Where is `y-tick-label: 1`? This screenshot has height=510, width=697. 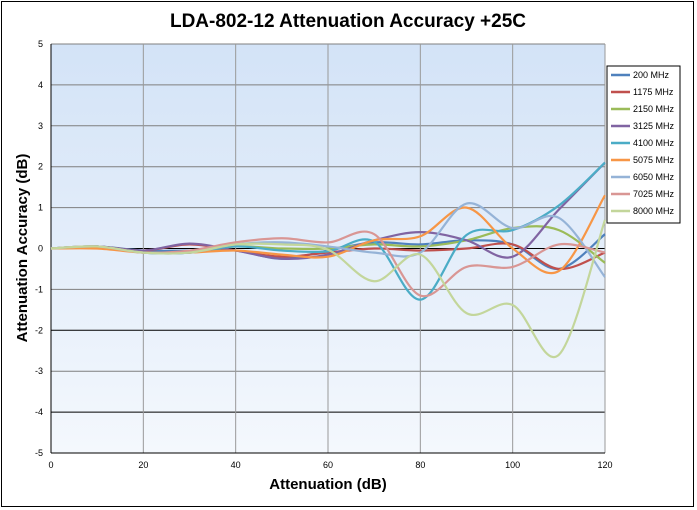 y-tick-label: 1 is located at coordinates (40, 208).